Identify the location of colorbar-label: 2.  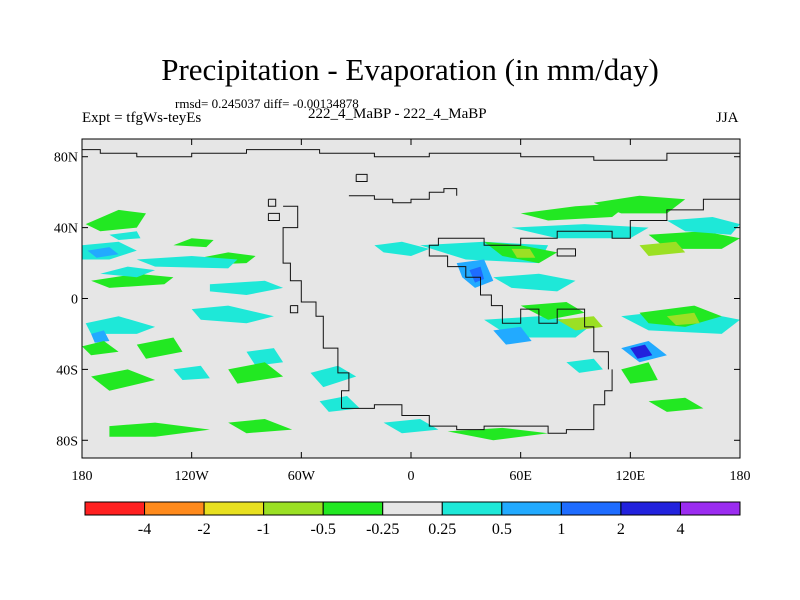
(621, 529).